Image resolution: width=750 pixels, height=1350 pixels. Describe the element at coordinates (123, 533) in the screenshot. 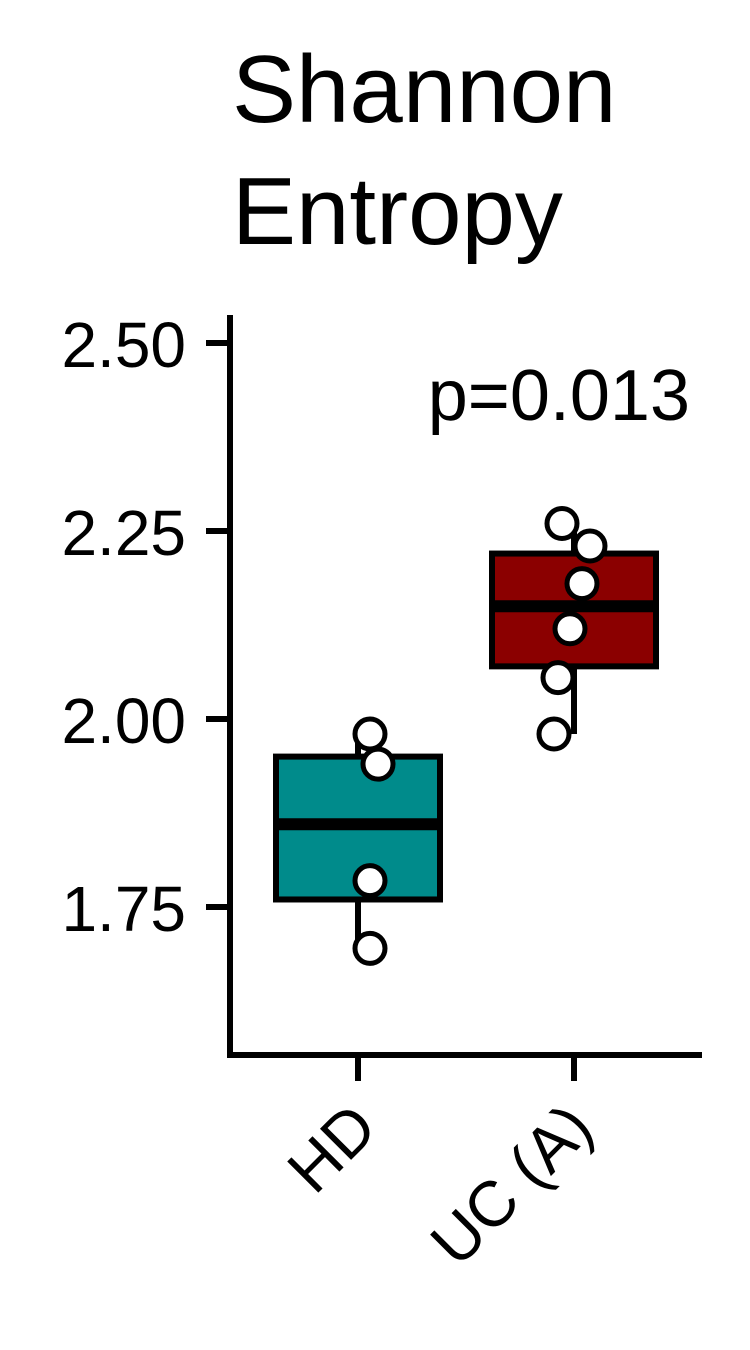

I see `y-tick-label: 2.25` at that location.